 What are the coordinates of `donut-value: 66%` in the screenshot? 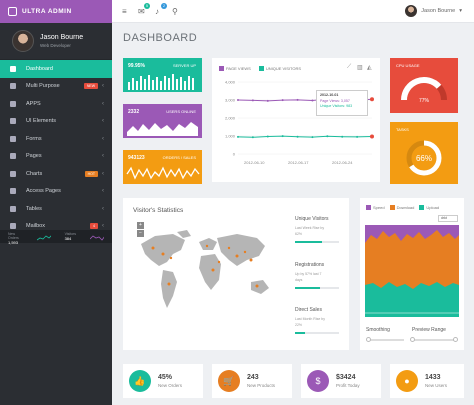 It's located at (423, 158).